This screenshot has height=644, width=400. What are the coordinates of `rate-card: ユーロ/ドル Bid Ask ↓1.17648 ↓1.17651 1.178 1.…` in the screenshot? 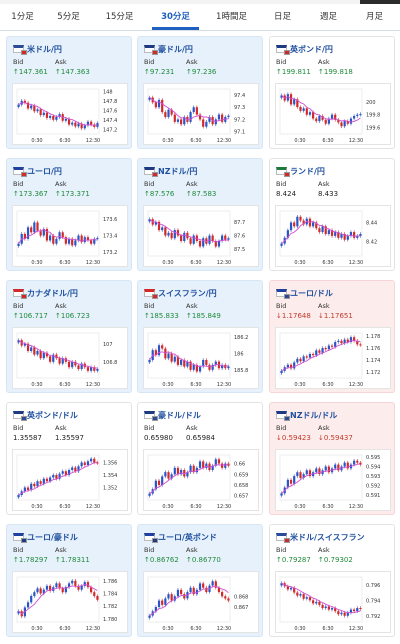 It's located at (332, 336).